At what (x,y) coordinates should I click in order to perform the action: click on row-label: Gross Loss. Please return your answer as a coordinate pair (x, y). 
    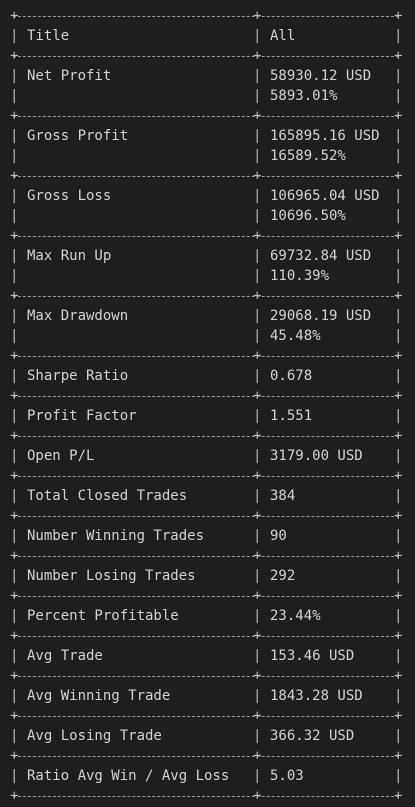
    Looking at the image, I should click on (69, 196).